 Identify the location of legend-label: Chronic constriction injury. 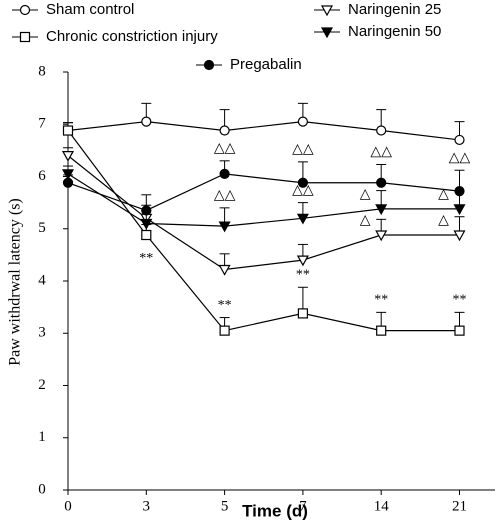
(132, 36).